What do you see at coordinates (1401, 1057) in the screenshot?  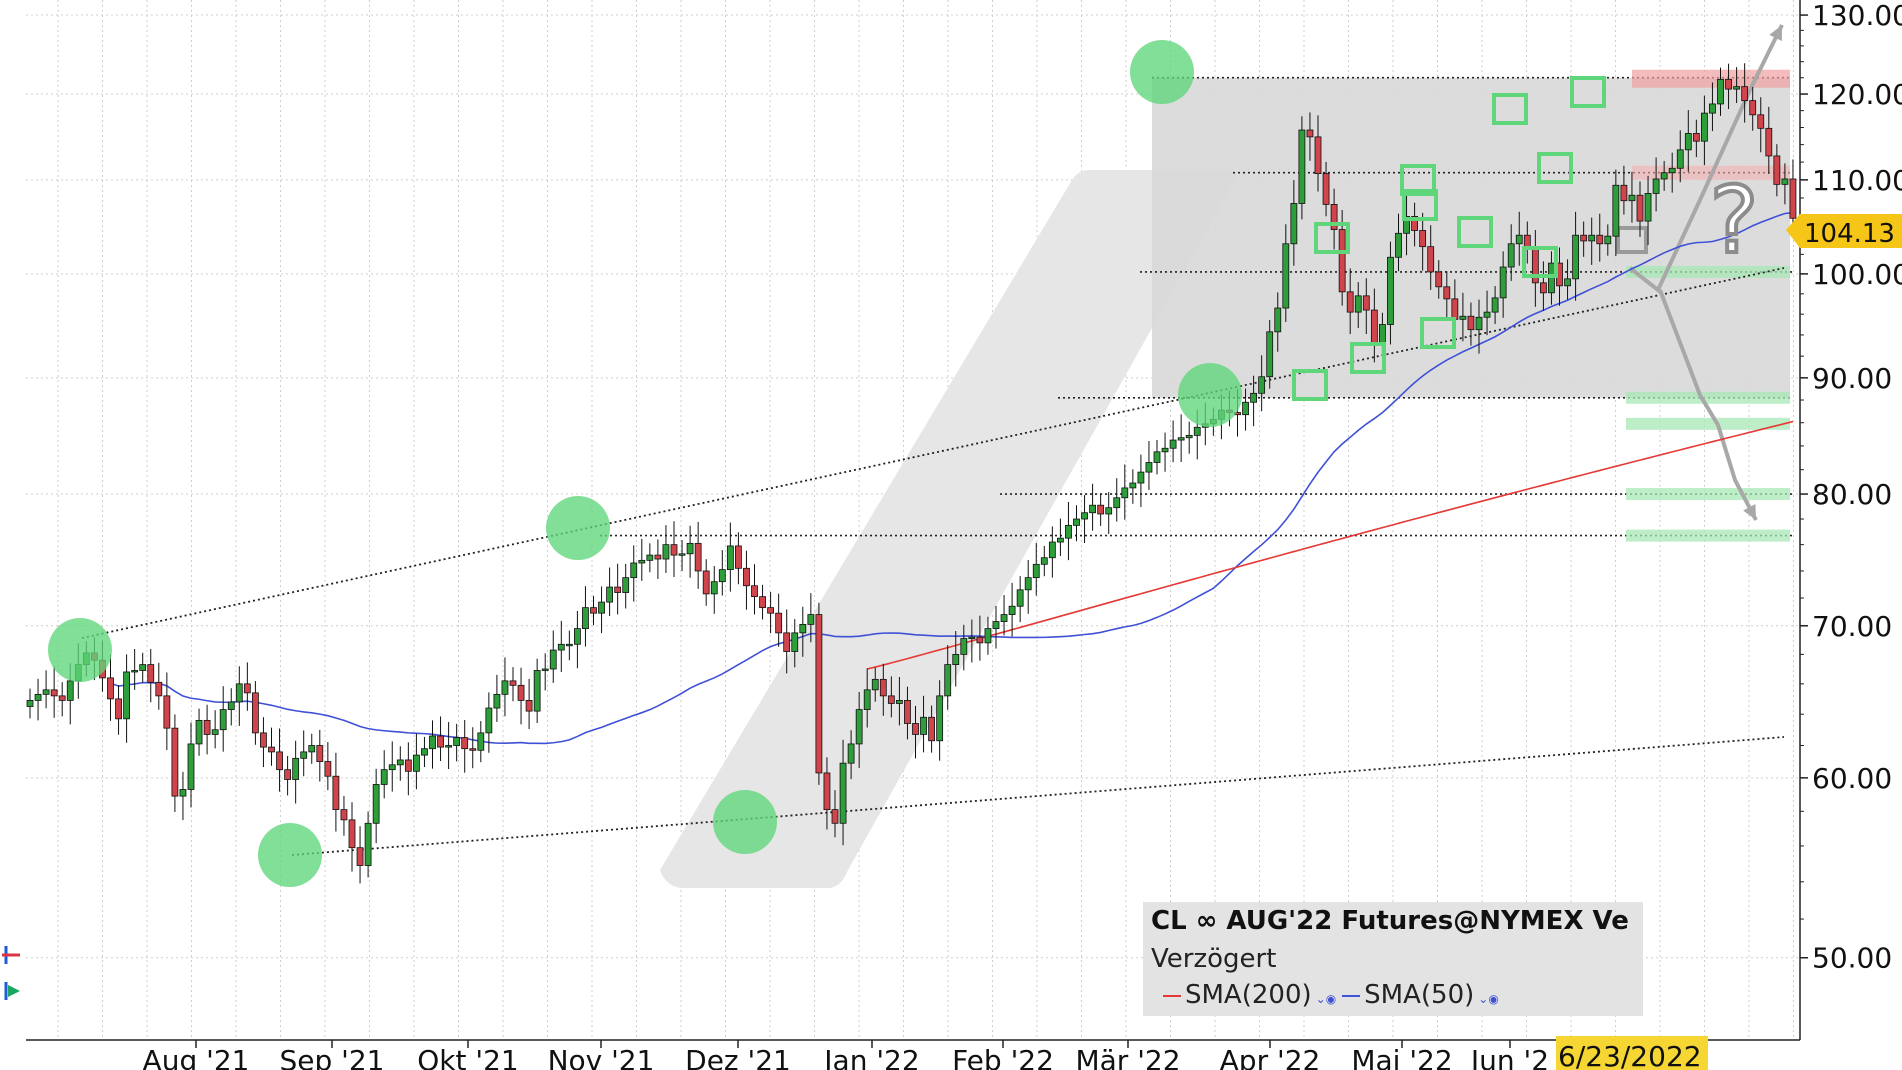 I see `x-tick-label: Mai '22` at bounding box center [1401, 1057].